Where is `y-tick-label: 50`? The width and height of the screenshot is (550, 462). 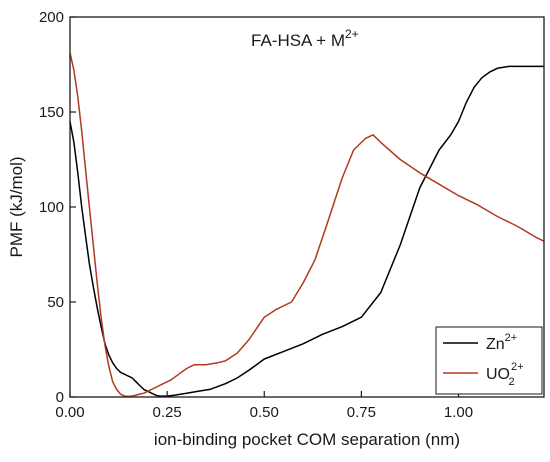 y-tick-label: 50 is located at coordinates (55, 302).